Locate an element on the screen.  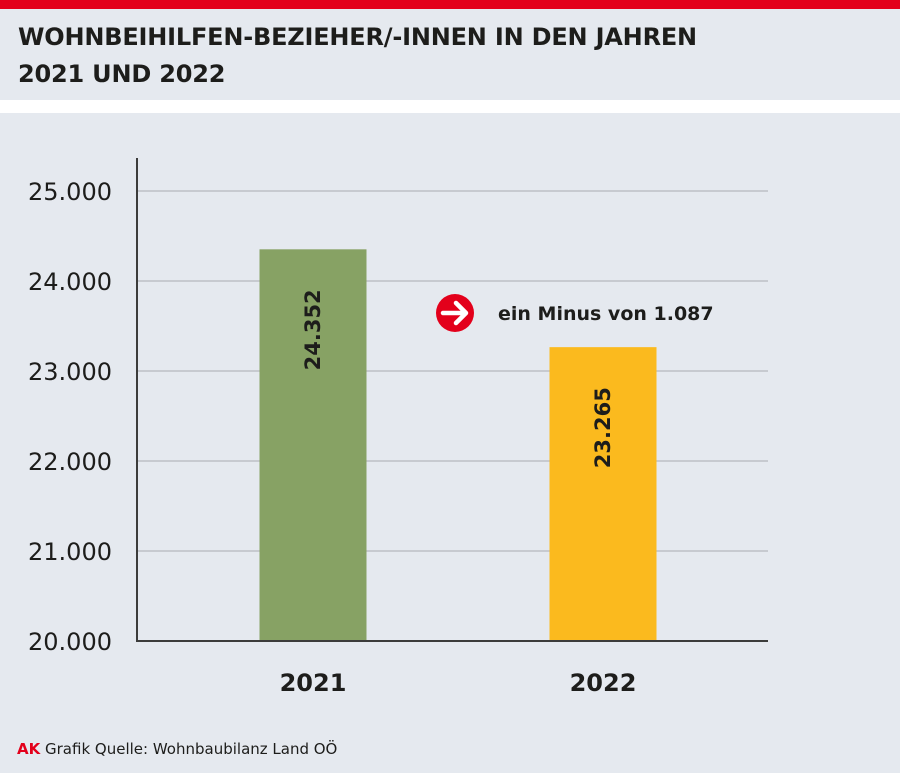
y-tick-label: 21.000 is located at coordinates (70, 552).